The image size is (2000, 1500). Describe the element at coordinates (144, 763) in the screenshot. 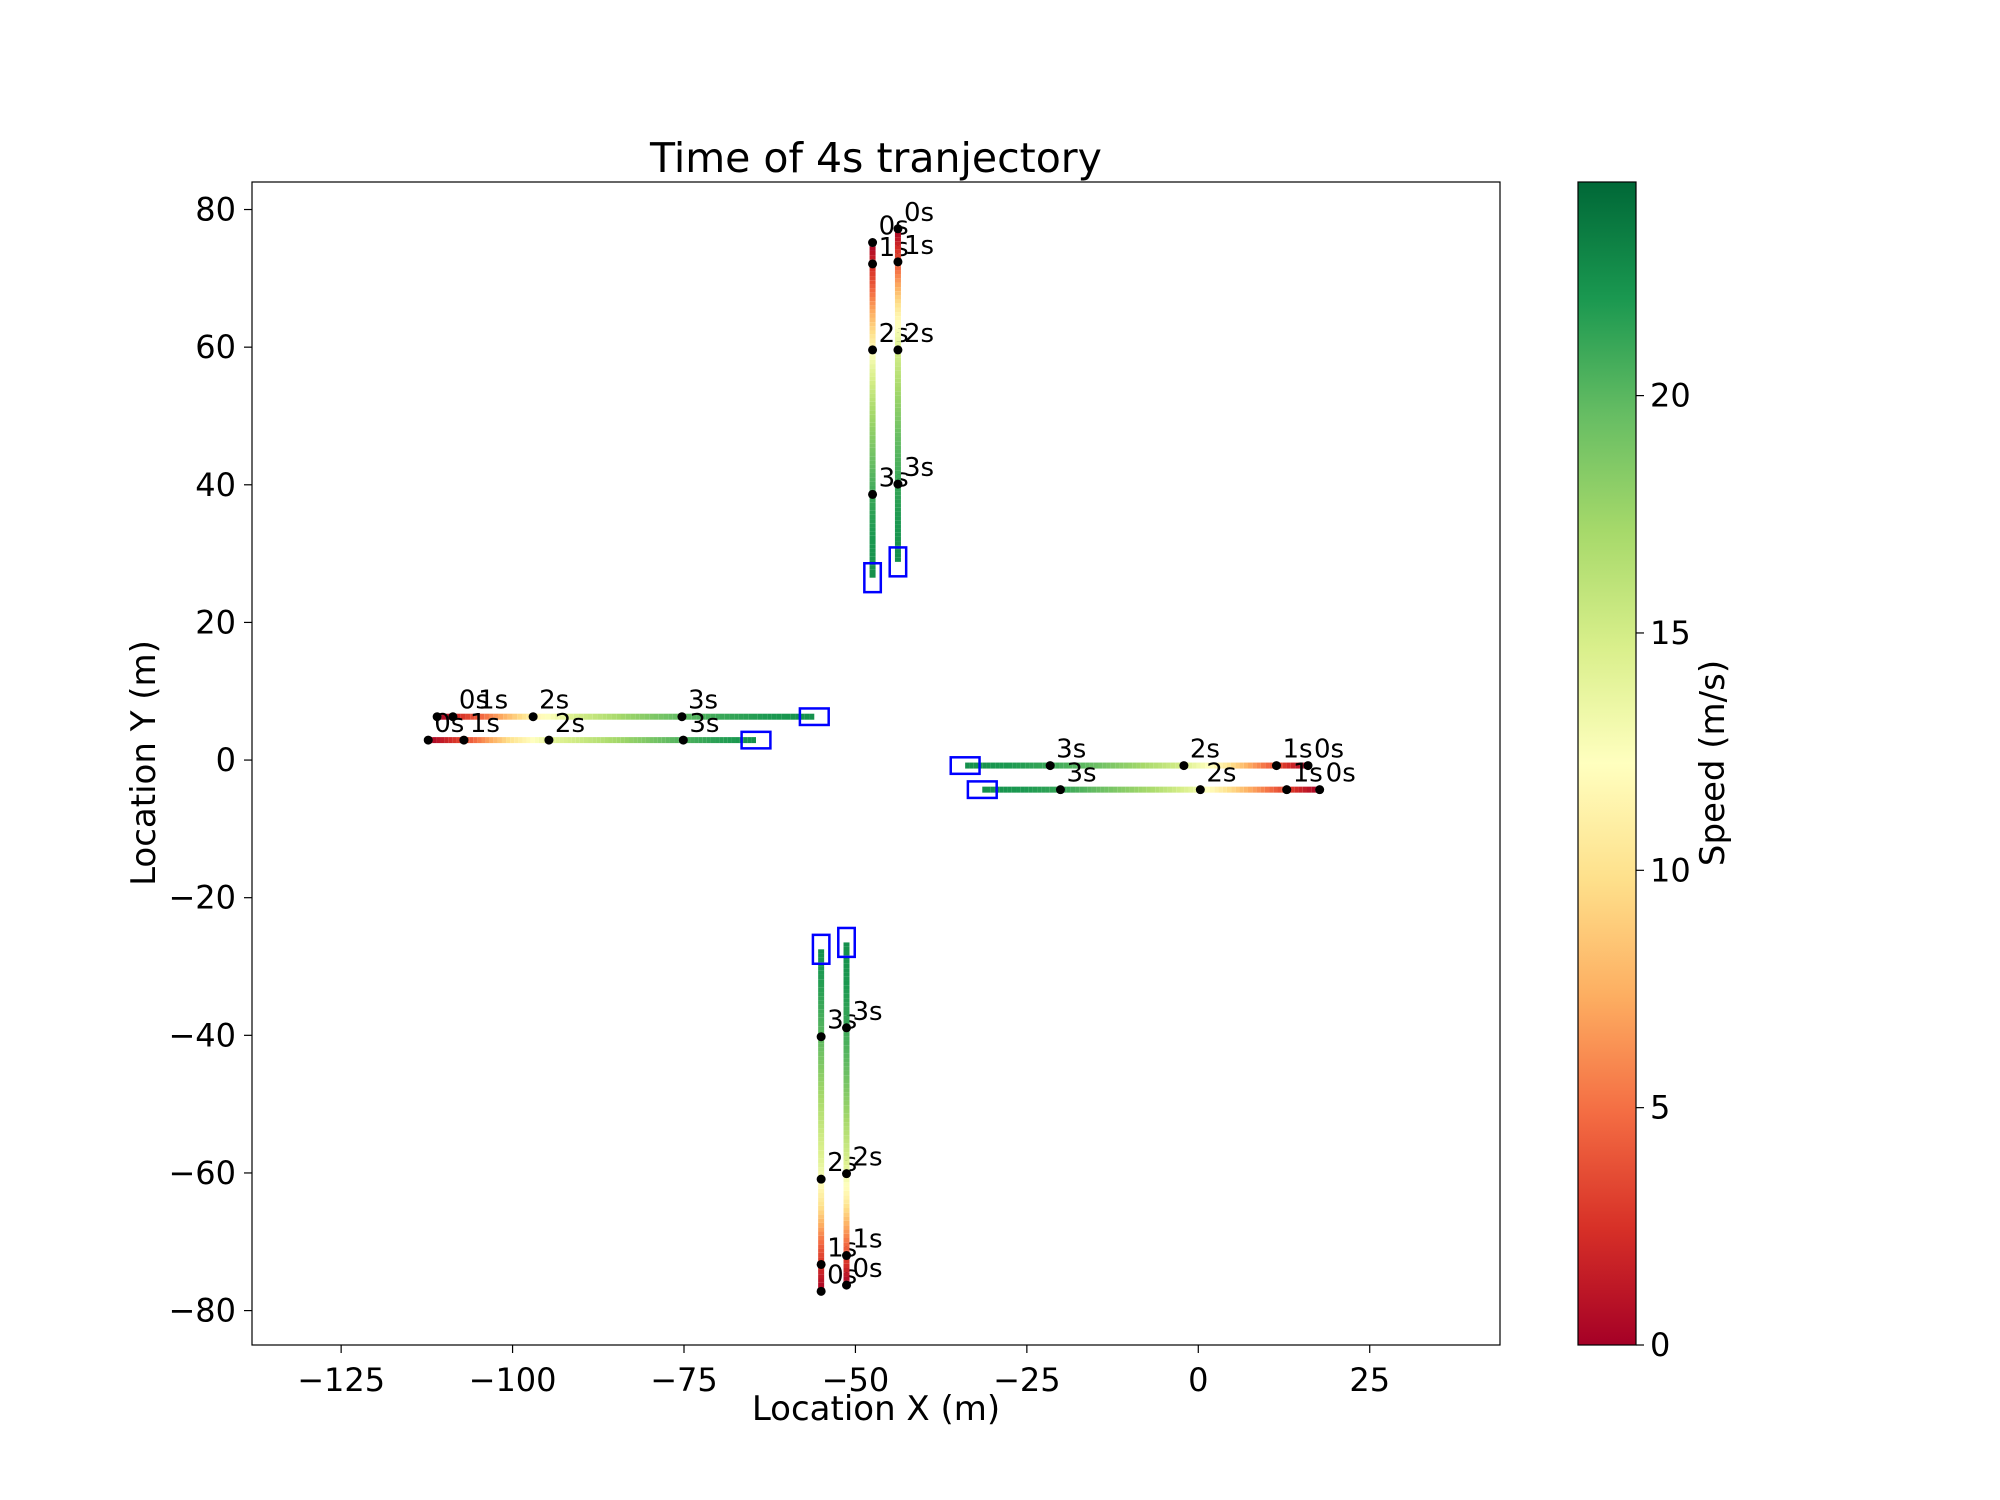

I see `y-axis-label: Location Y (m)` at that location.